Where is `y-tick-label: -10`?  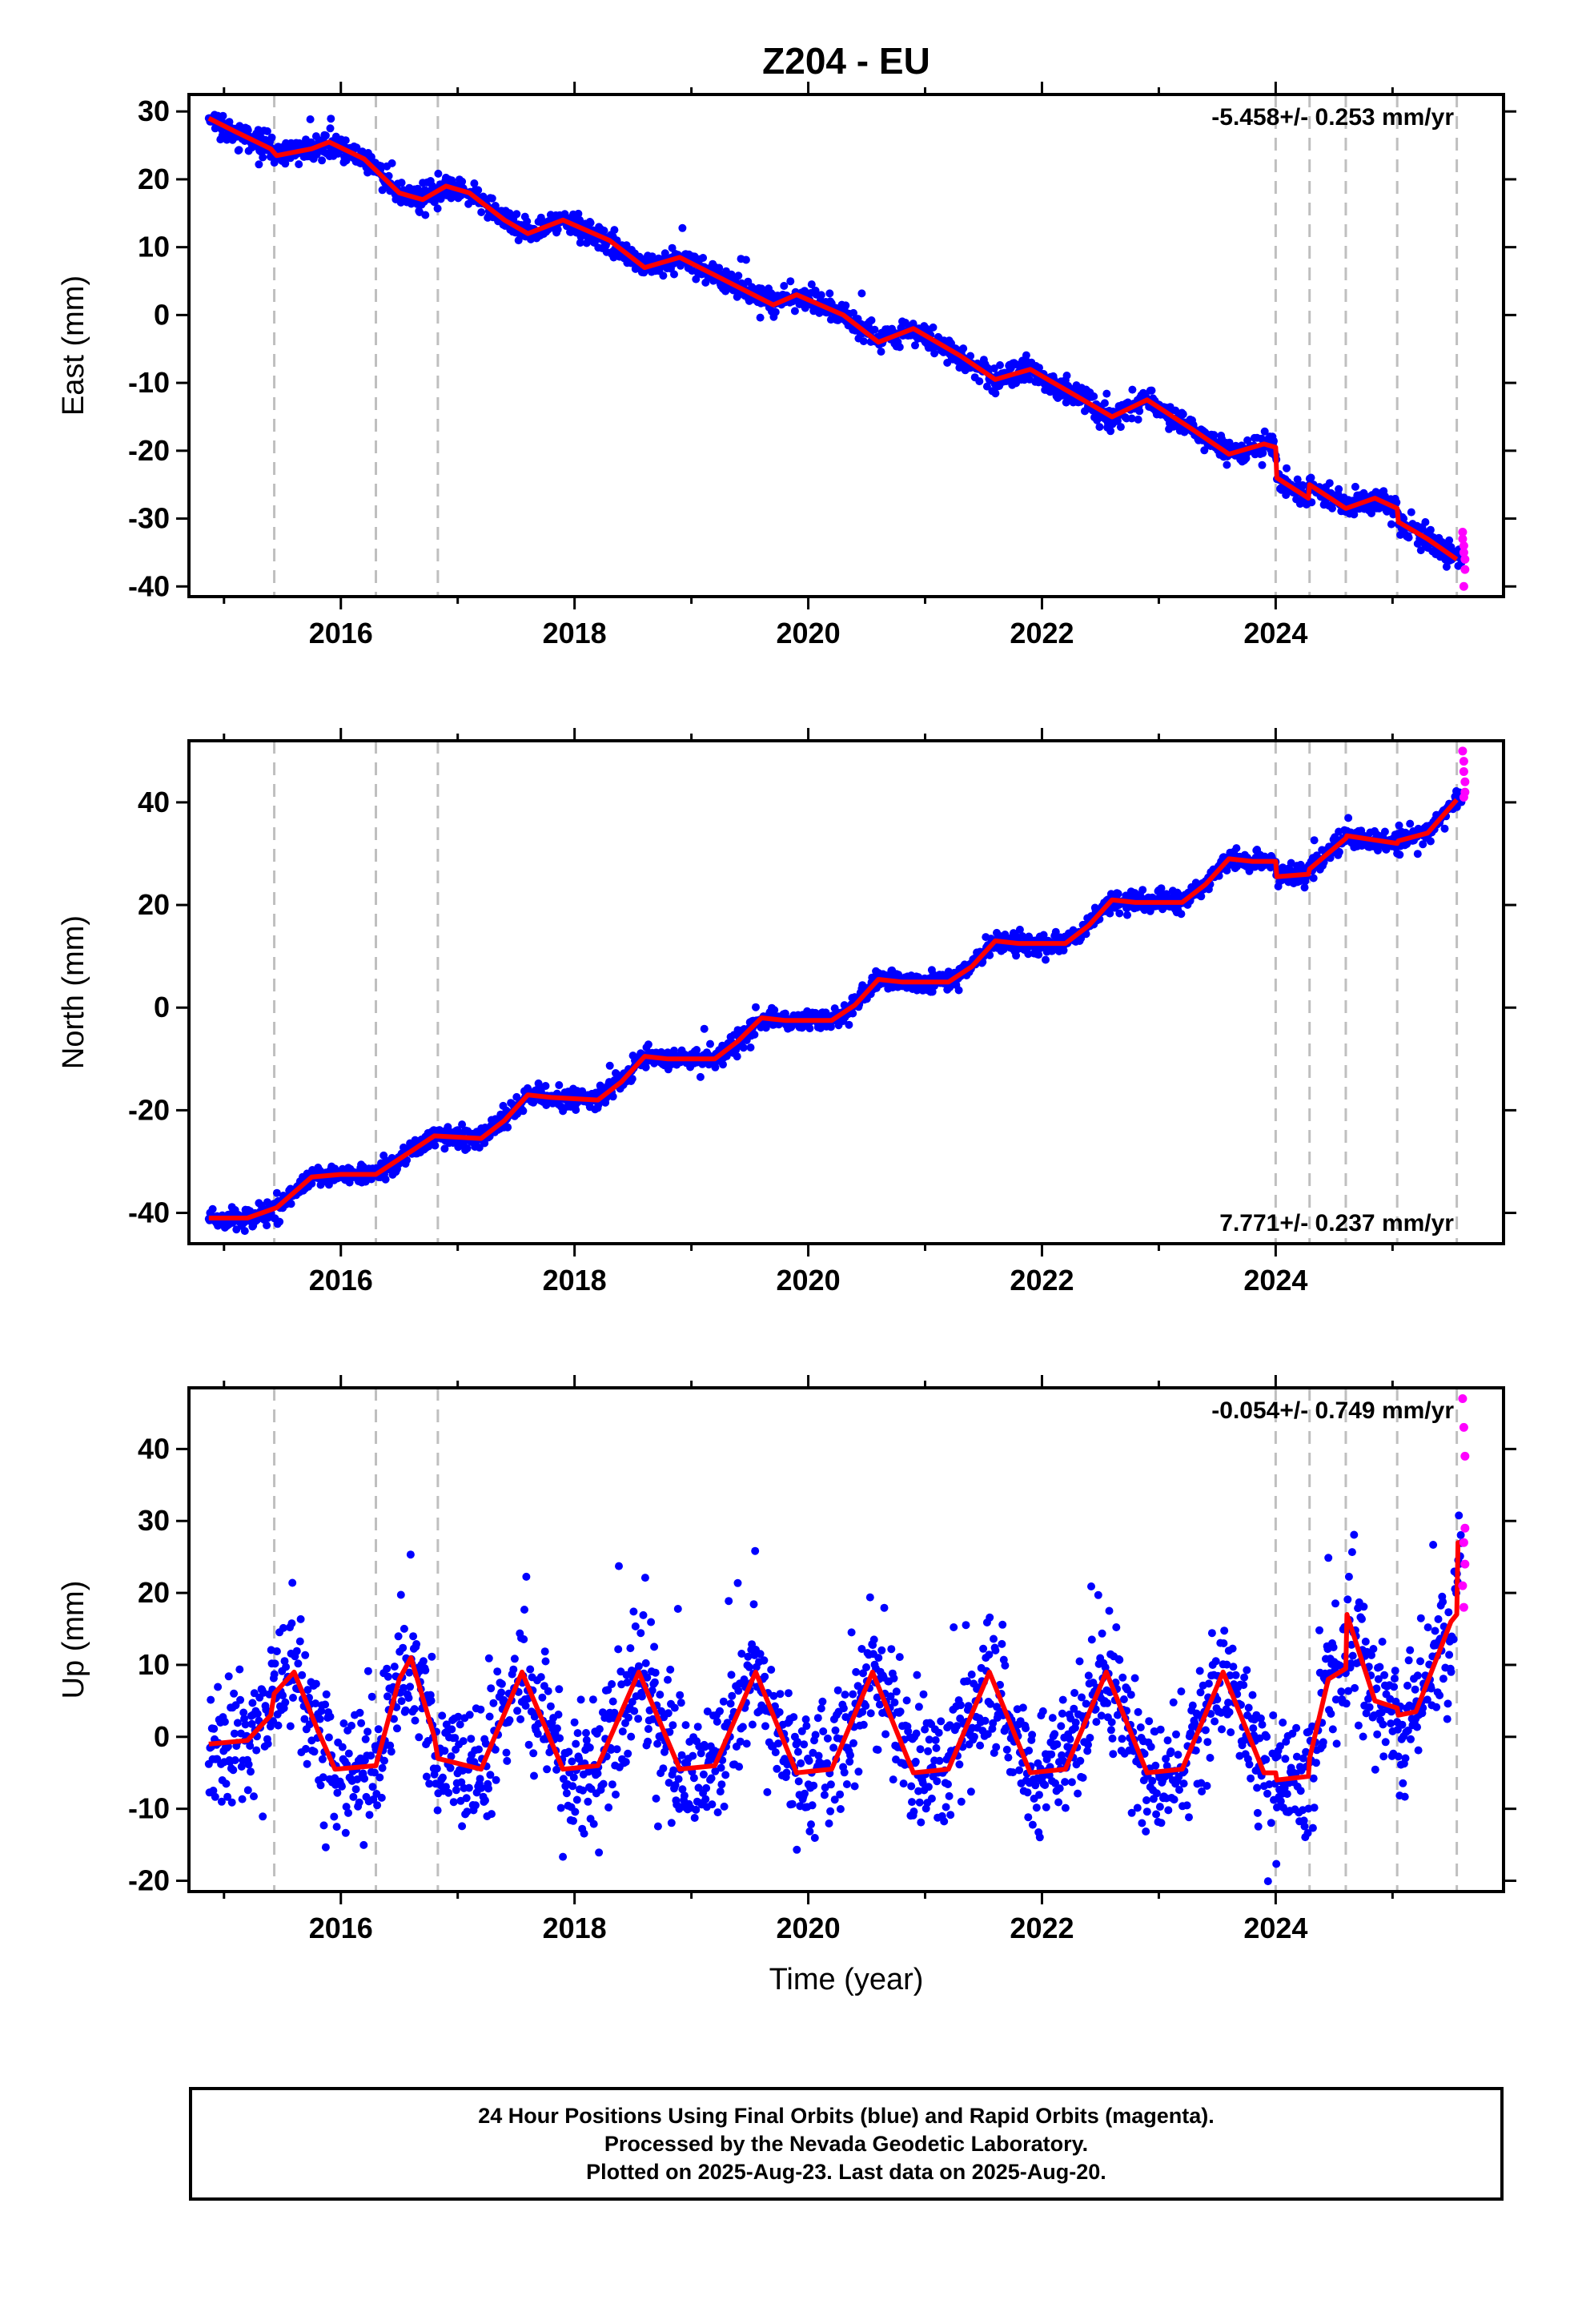
y-tick-label: -10 is located at coordinates (149, 383).